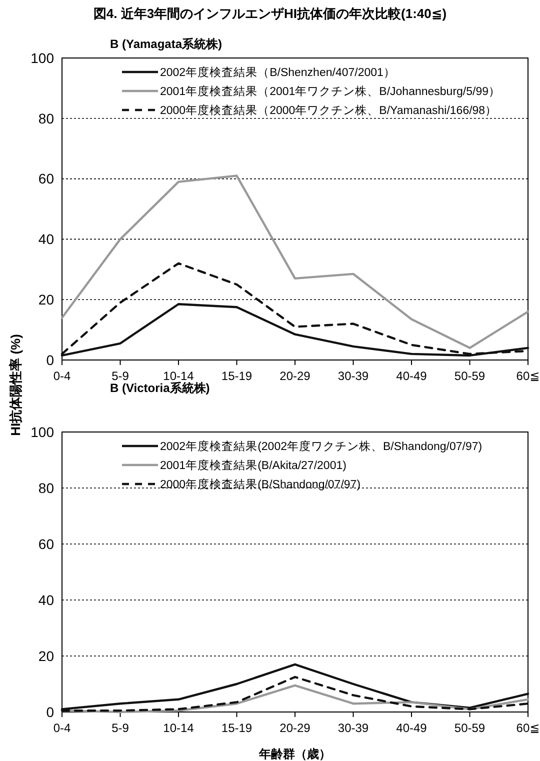 This screenshot has width=540, height=761. I want to click on legend-label: 2001年度検査結果(B/Akita/27/2001), so click(253, 465).